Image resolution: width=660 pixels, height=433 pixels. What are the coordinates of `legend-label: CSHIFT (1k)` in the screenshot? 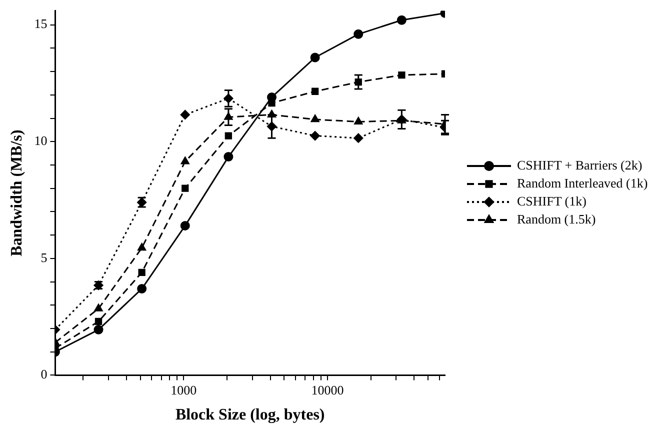 It's located at (551, 200).